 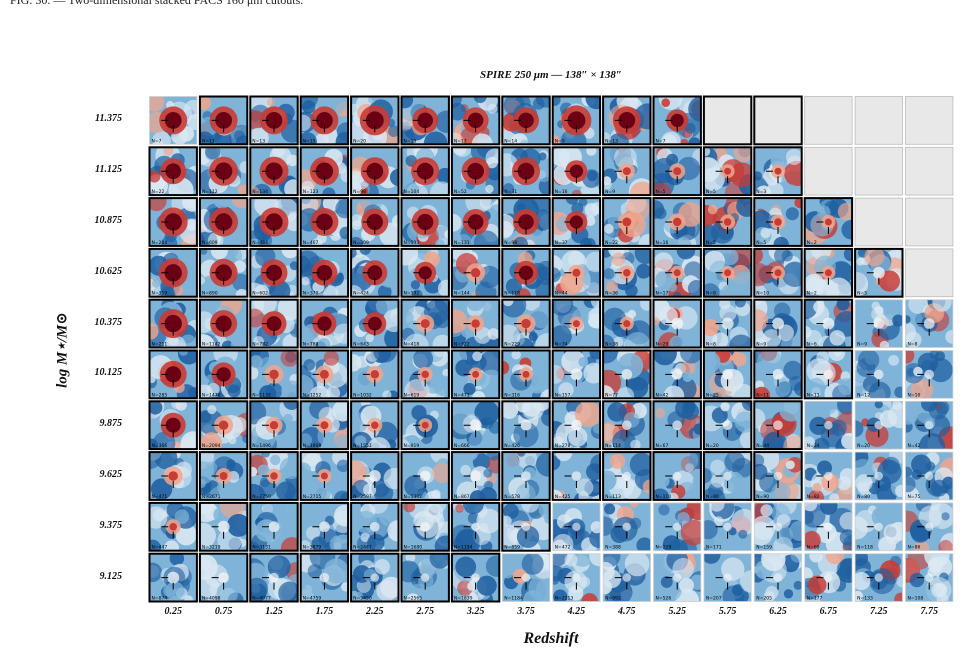 I want to click on cutout-cell: N=2597, so click(x=375, y=476).